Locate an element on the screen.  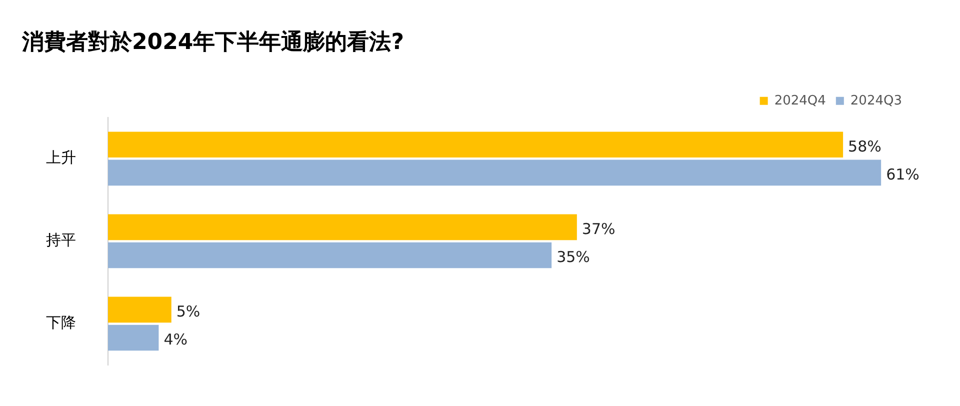
chart-title: 消費者對於2024年下半年通膨的看法? is located at coordinates (212, 42).